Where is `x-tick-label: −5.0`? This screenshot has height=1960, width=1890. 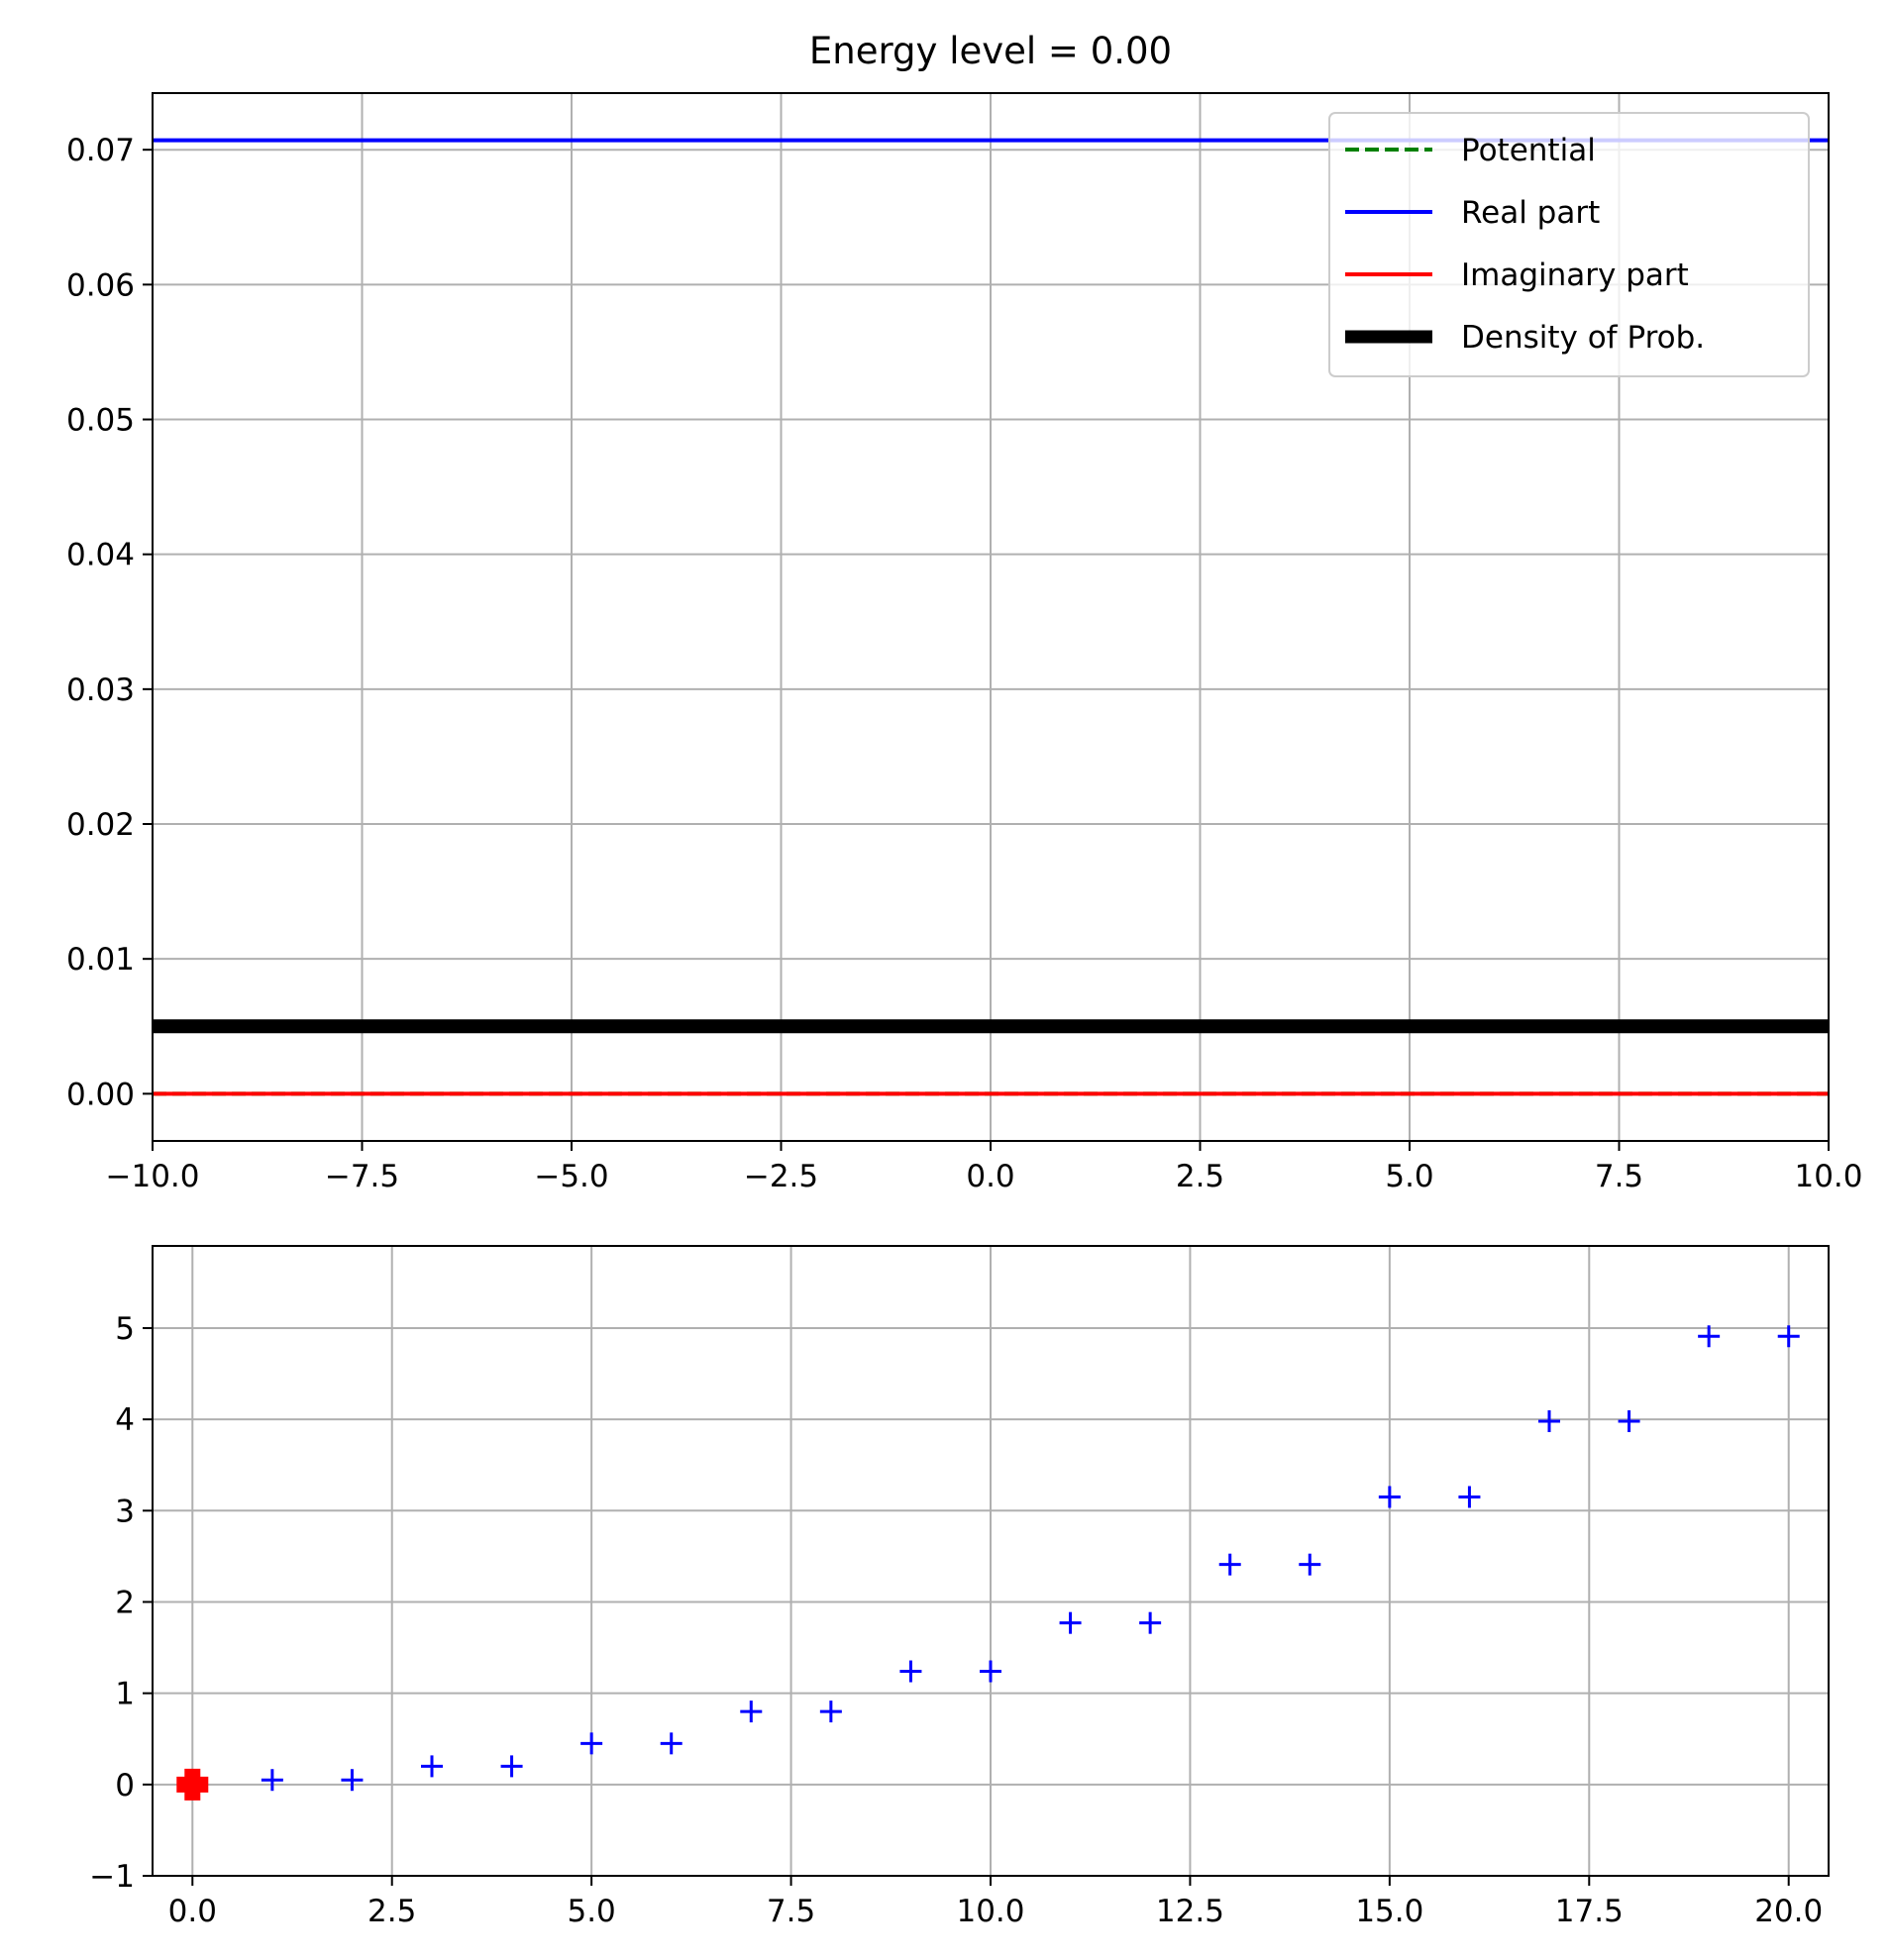
x-tick-label: −5.0 is located at coordinates (571, 1176).